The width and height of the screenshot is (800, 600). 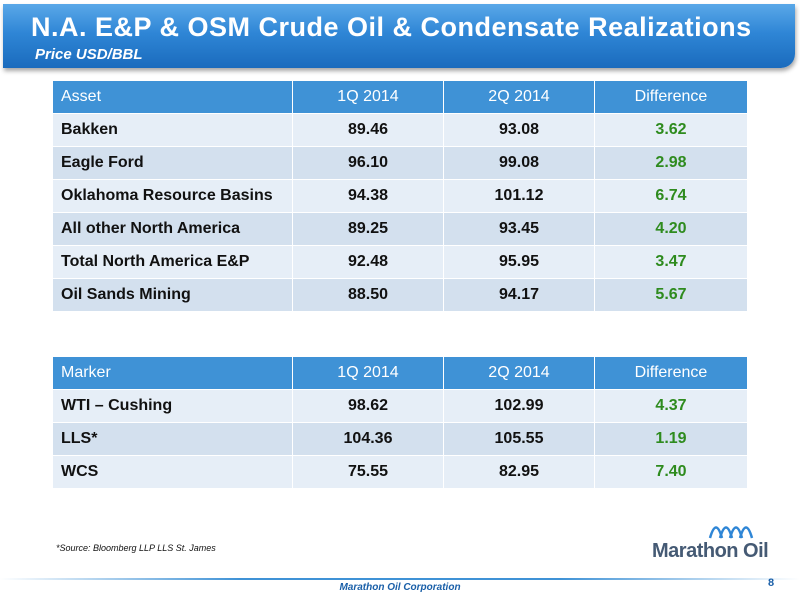 What do you see at coordinates (519, 196) in the screenshot?
I see `value-2q: 101.12` at bounding box center [519, 196].